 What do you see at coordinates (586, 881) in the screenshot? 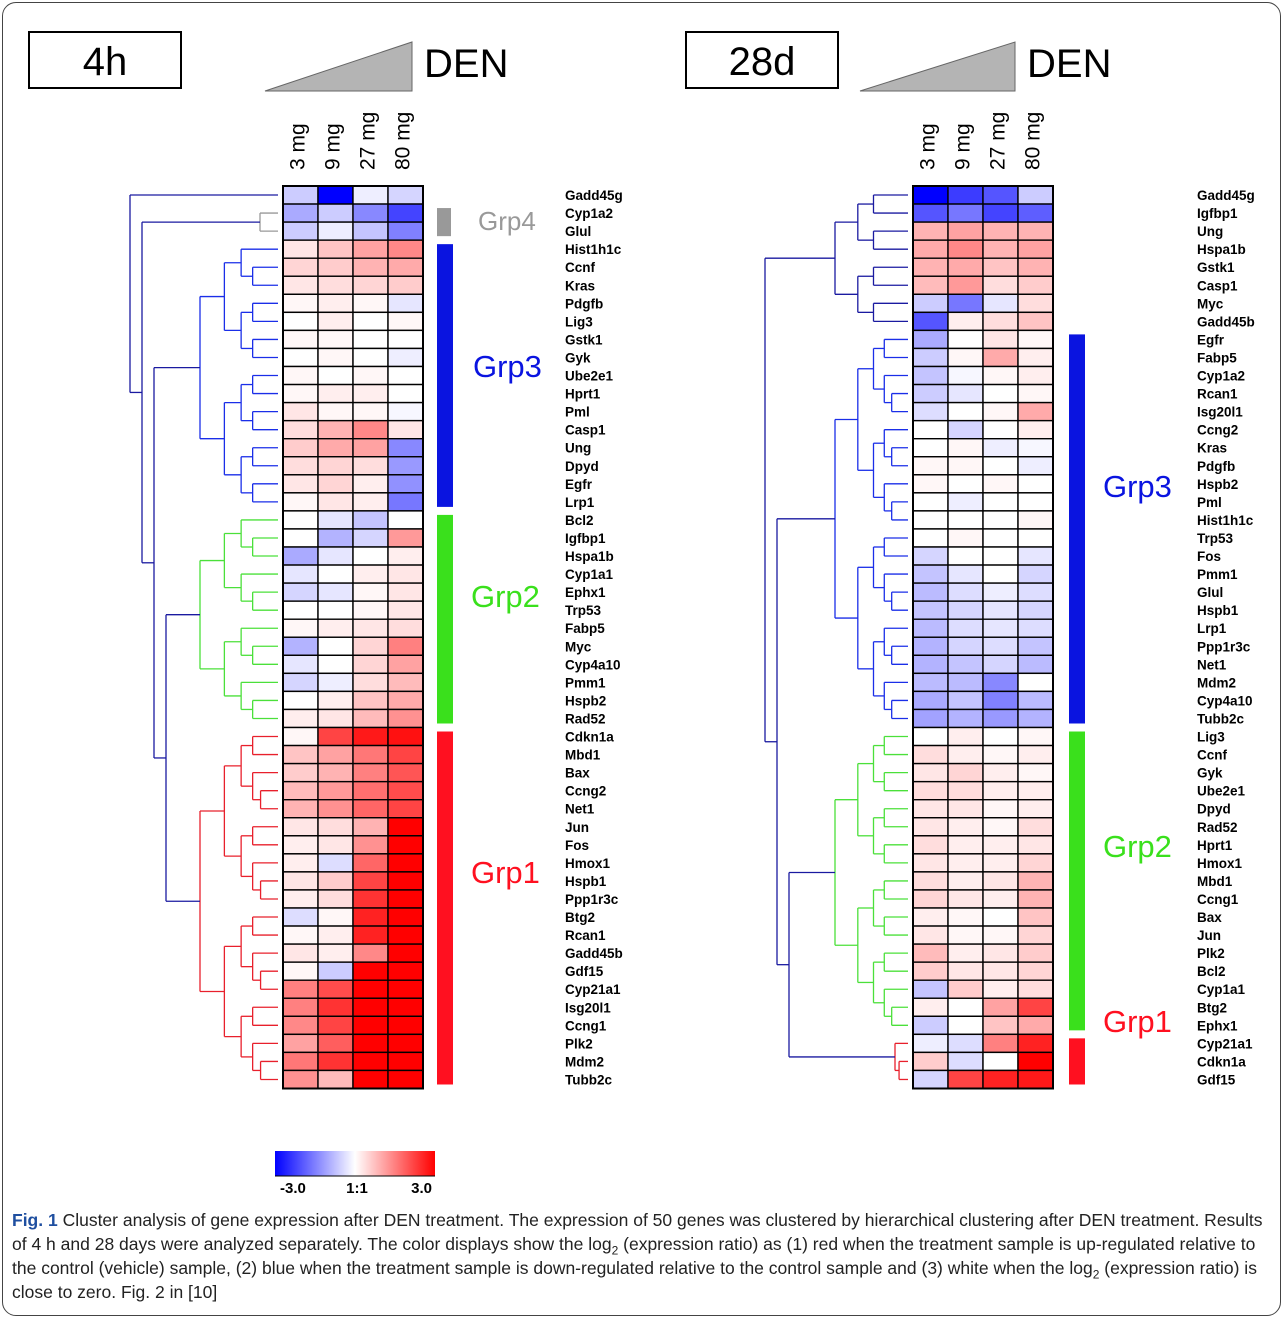
I see `panel0-gene-label: Hspb1` at bounding box center [586, 881].